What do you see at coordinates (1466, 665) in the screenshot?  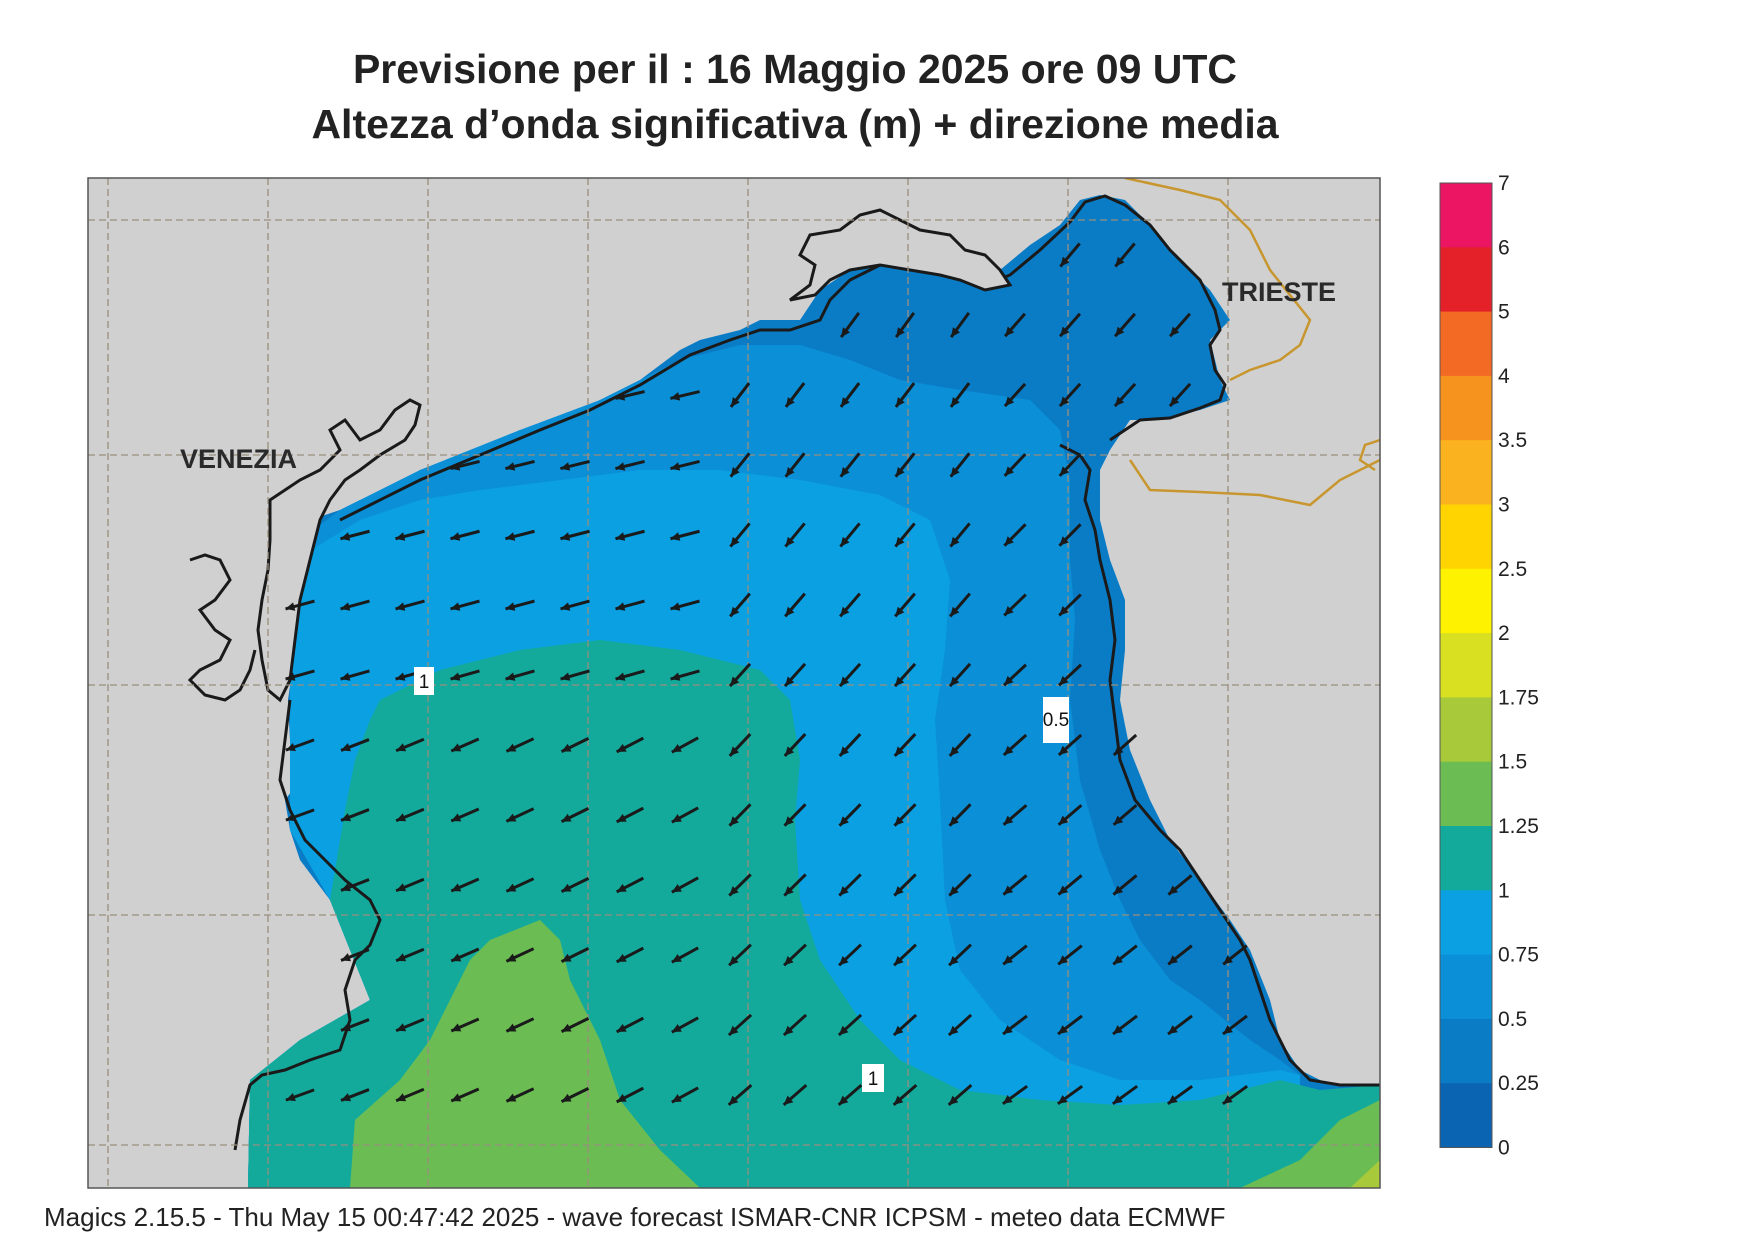 I see `colorbar-frame` at bounding box center [1466, 665].